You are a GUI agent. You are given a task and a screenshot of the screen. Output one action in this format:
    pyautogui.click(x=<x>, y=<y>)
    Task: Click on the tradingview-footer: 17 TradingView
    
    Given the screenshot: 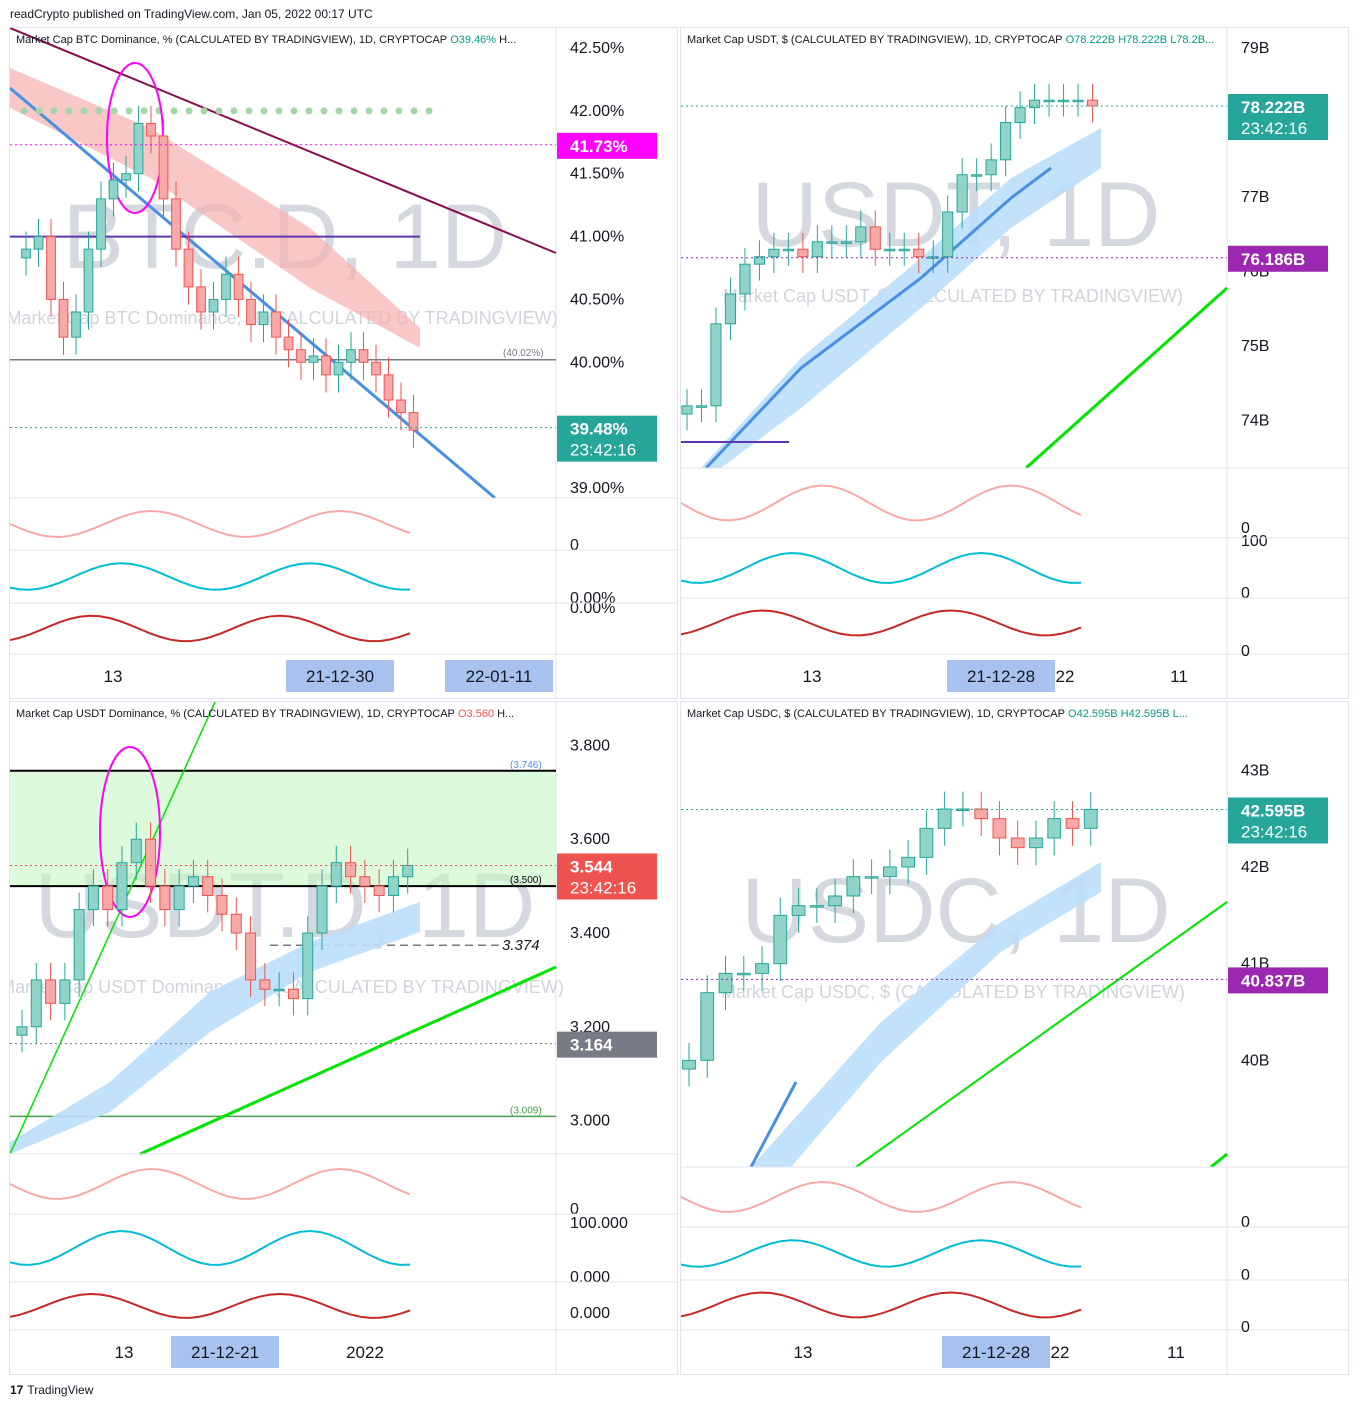 What is the action you would take?
    pyautogui.click(x=51, y=1390)
    